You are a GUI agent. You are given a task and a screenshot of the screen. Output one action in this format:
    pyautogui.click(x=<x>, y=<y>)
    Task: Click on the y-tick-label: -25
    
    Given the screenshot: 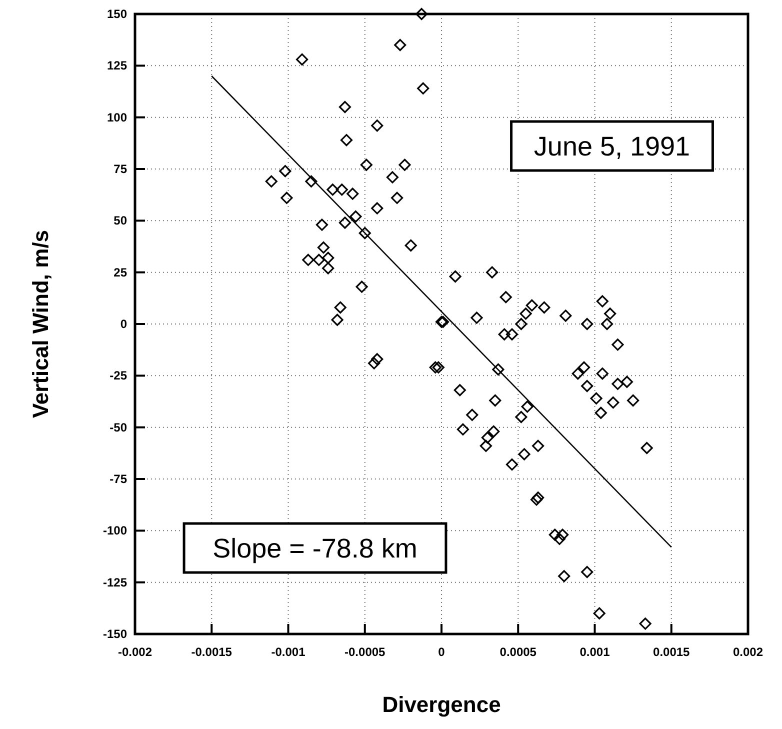 What is the action you would take?
    pyautogui.click(x=119, y=375)
    